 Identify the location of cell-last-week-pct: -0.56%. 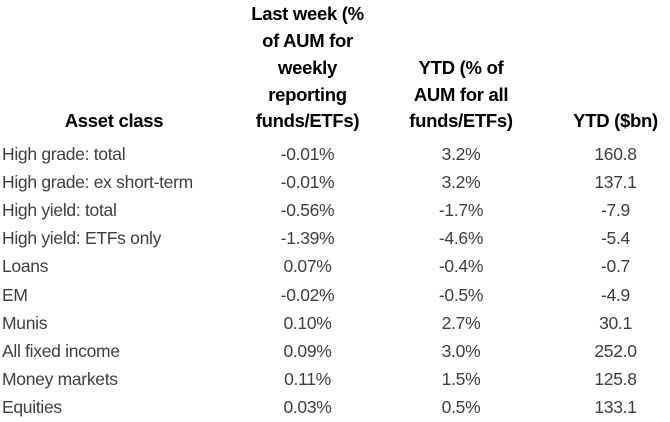
(307, 209).